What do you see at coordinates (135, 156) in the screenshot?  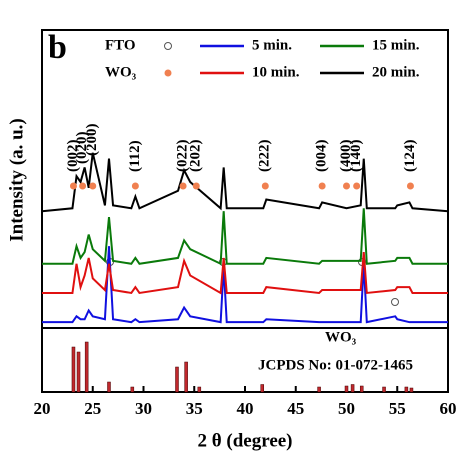 I see `peak-label: (112)` at bounding box center [135, 156].